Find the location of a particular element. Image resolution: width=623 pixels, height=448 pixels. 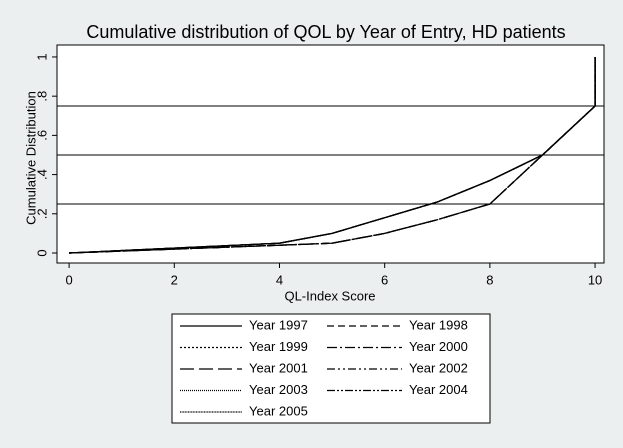

x-tick-label: 2 is located at coordinates (174, 279).